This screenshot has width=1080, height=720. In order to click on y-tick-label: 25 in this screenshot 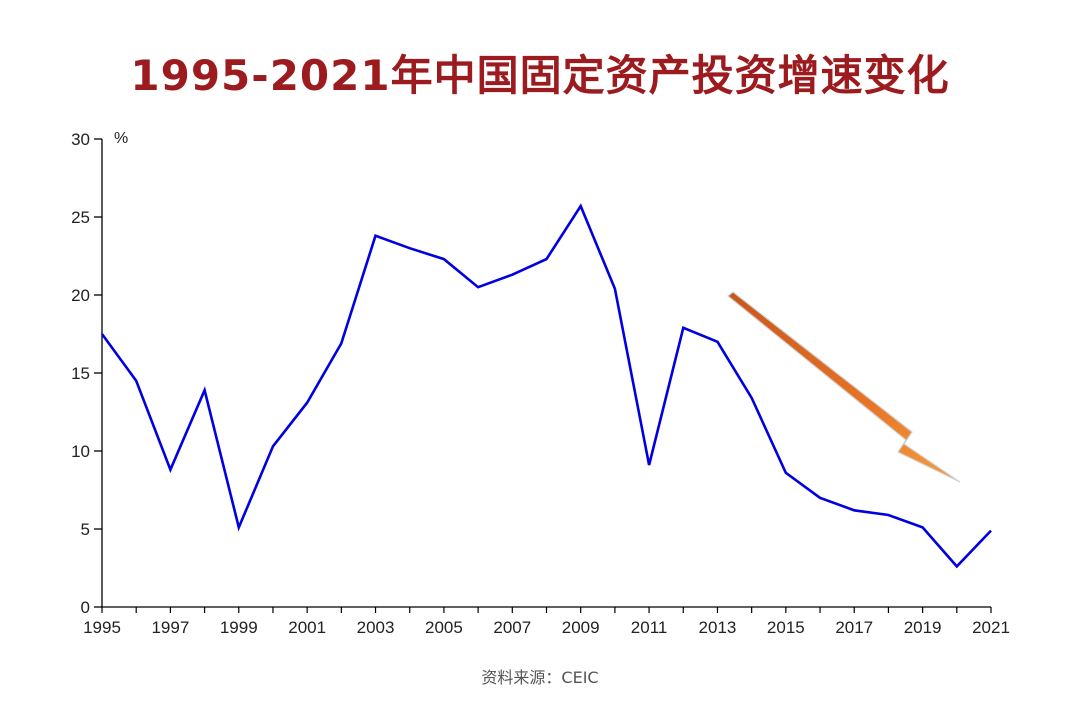, I will do `click(80, 217)`.